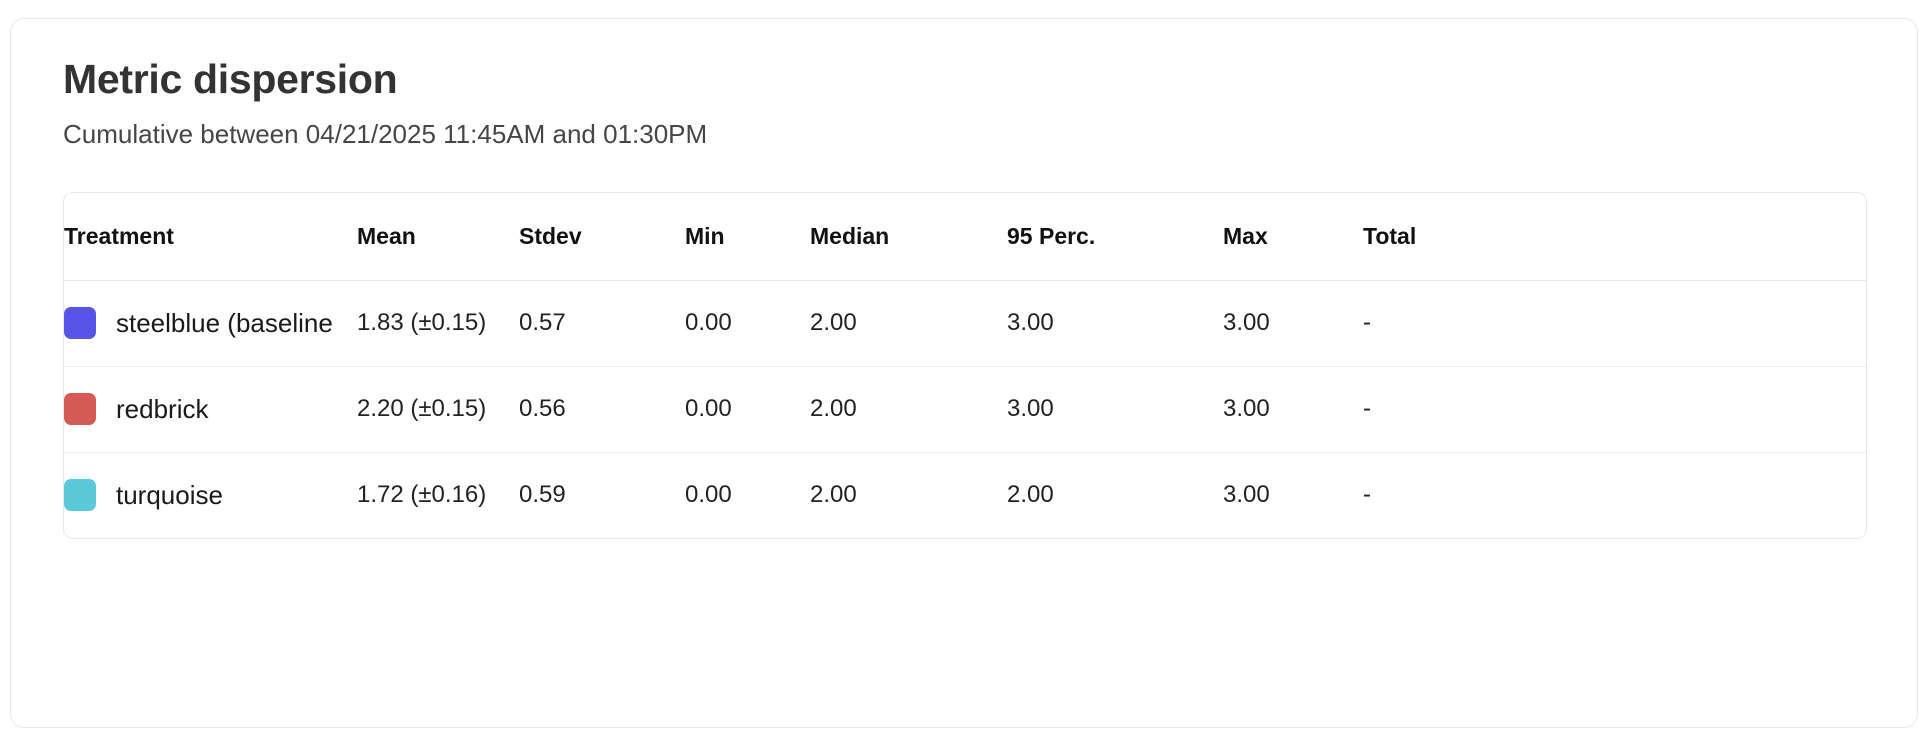 The width and height of the screenshot is (1932, 746). I want to click on cell-treatment: turquoise, so click(210, 494).